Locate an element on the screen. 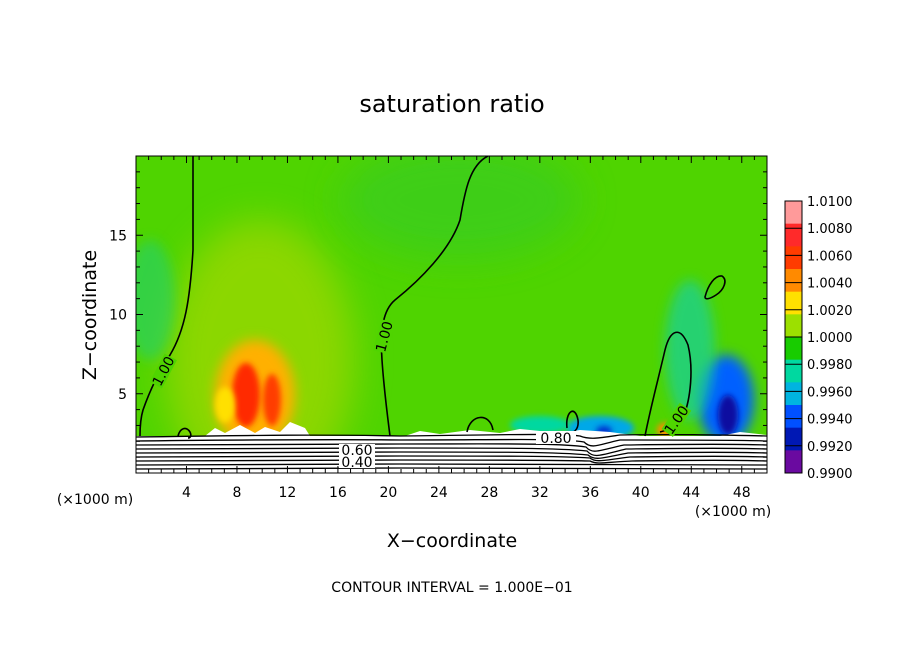 The image size is (904, 654). terrain-fill is located at coordinates (451, 454).